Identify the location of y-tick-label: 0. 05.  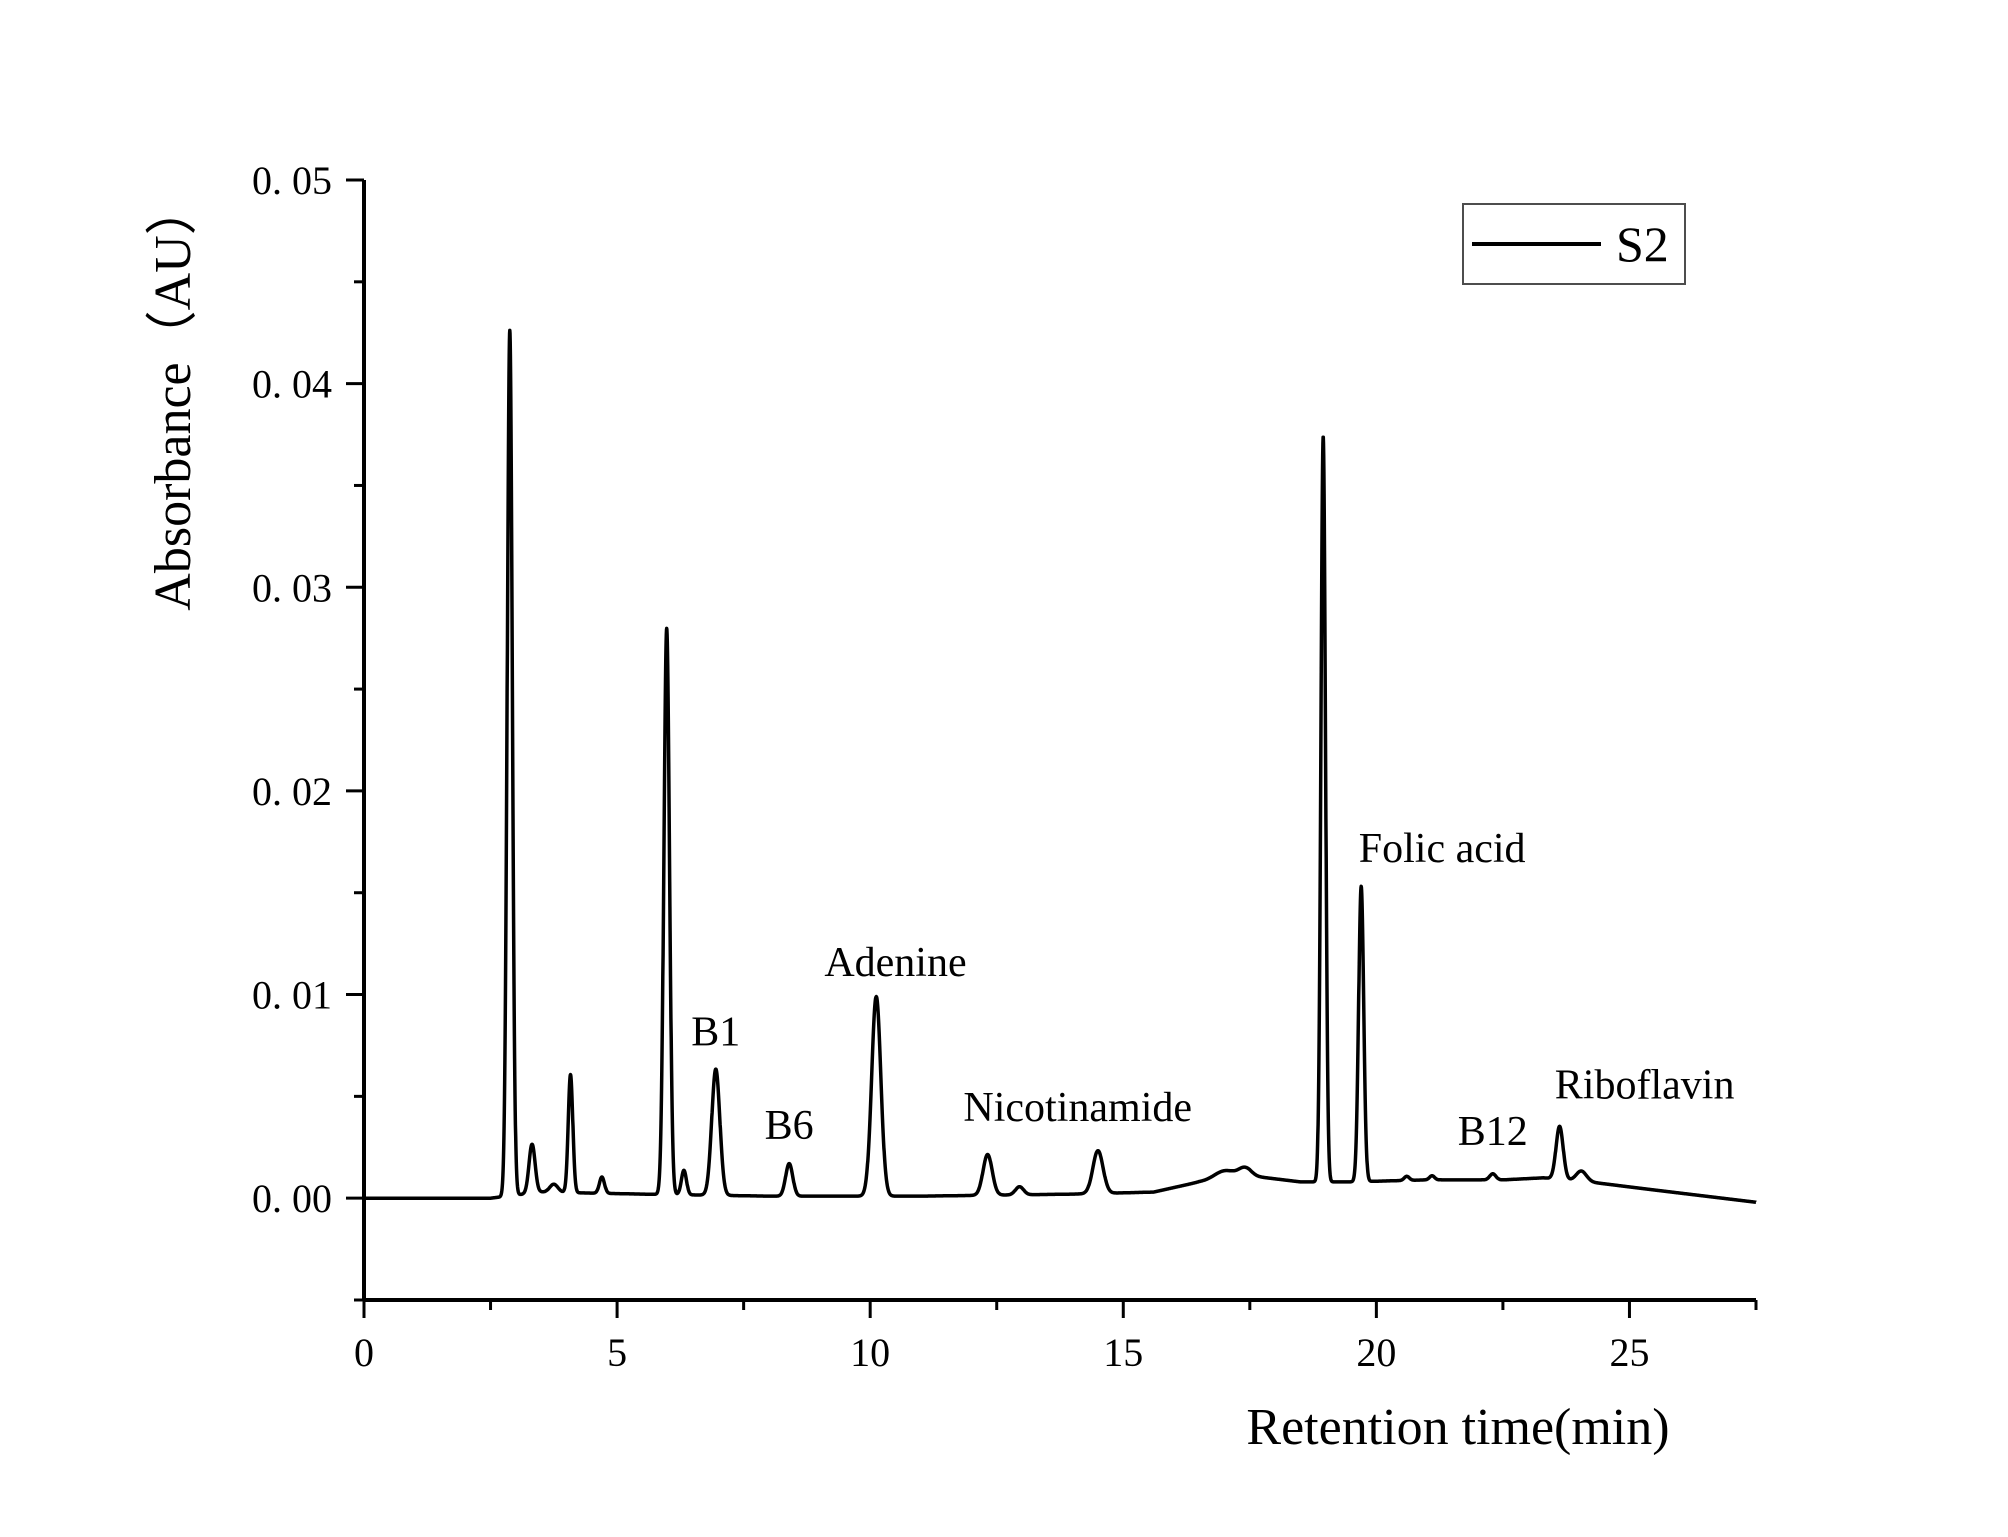
(292, 180).